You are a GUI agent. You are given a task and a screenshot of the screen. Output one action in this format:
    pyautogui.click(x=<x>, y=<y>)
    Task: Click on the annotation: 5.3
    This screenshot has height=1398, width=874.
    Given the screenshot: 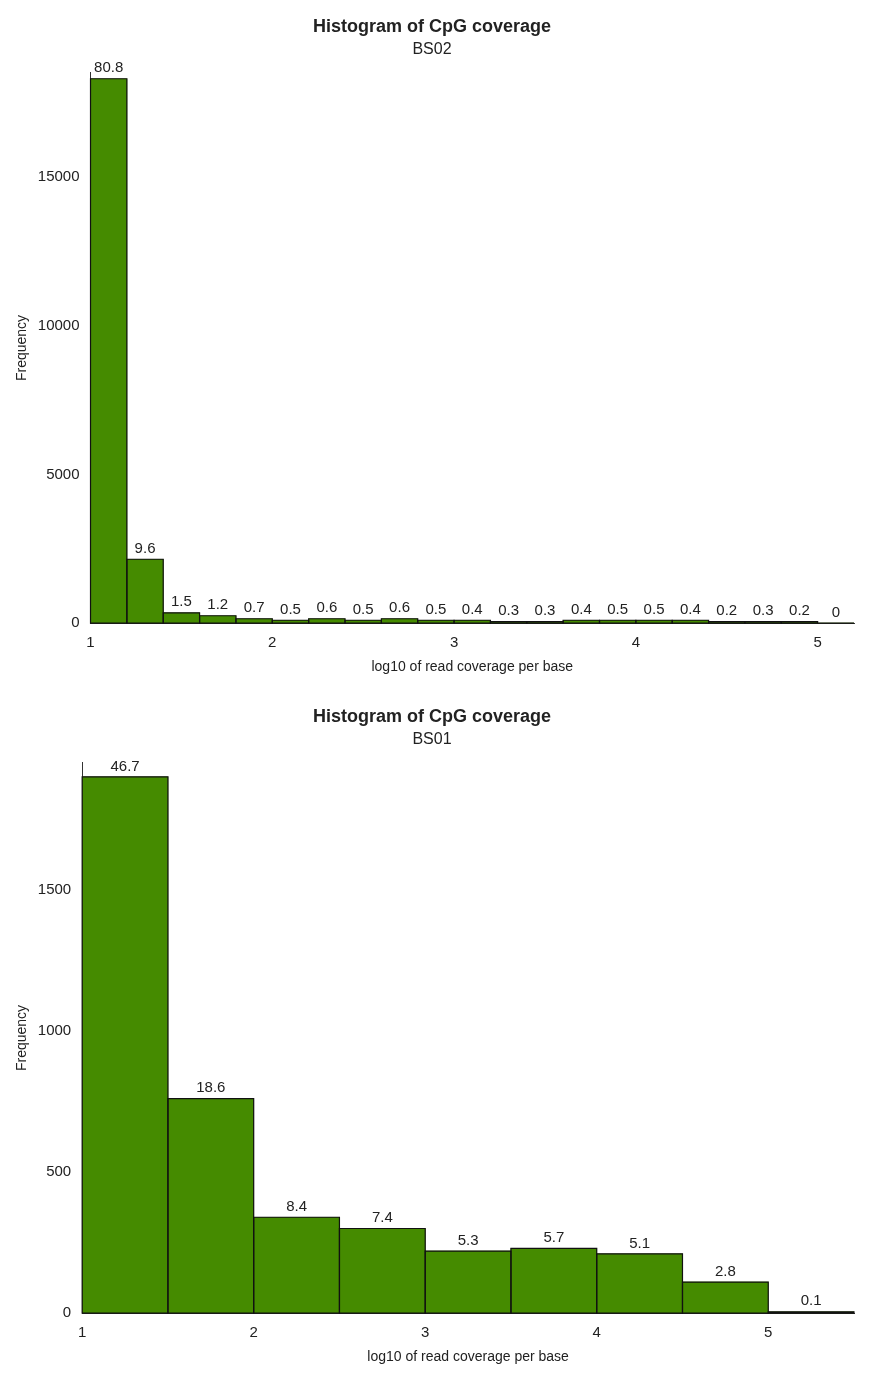 What is the action you would take?
    pyautogui.click(x=468, y=1239)
    